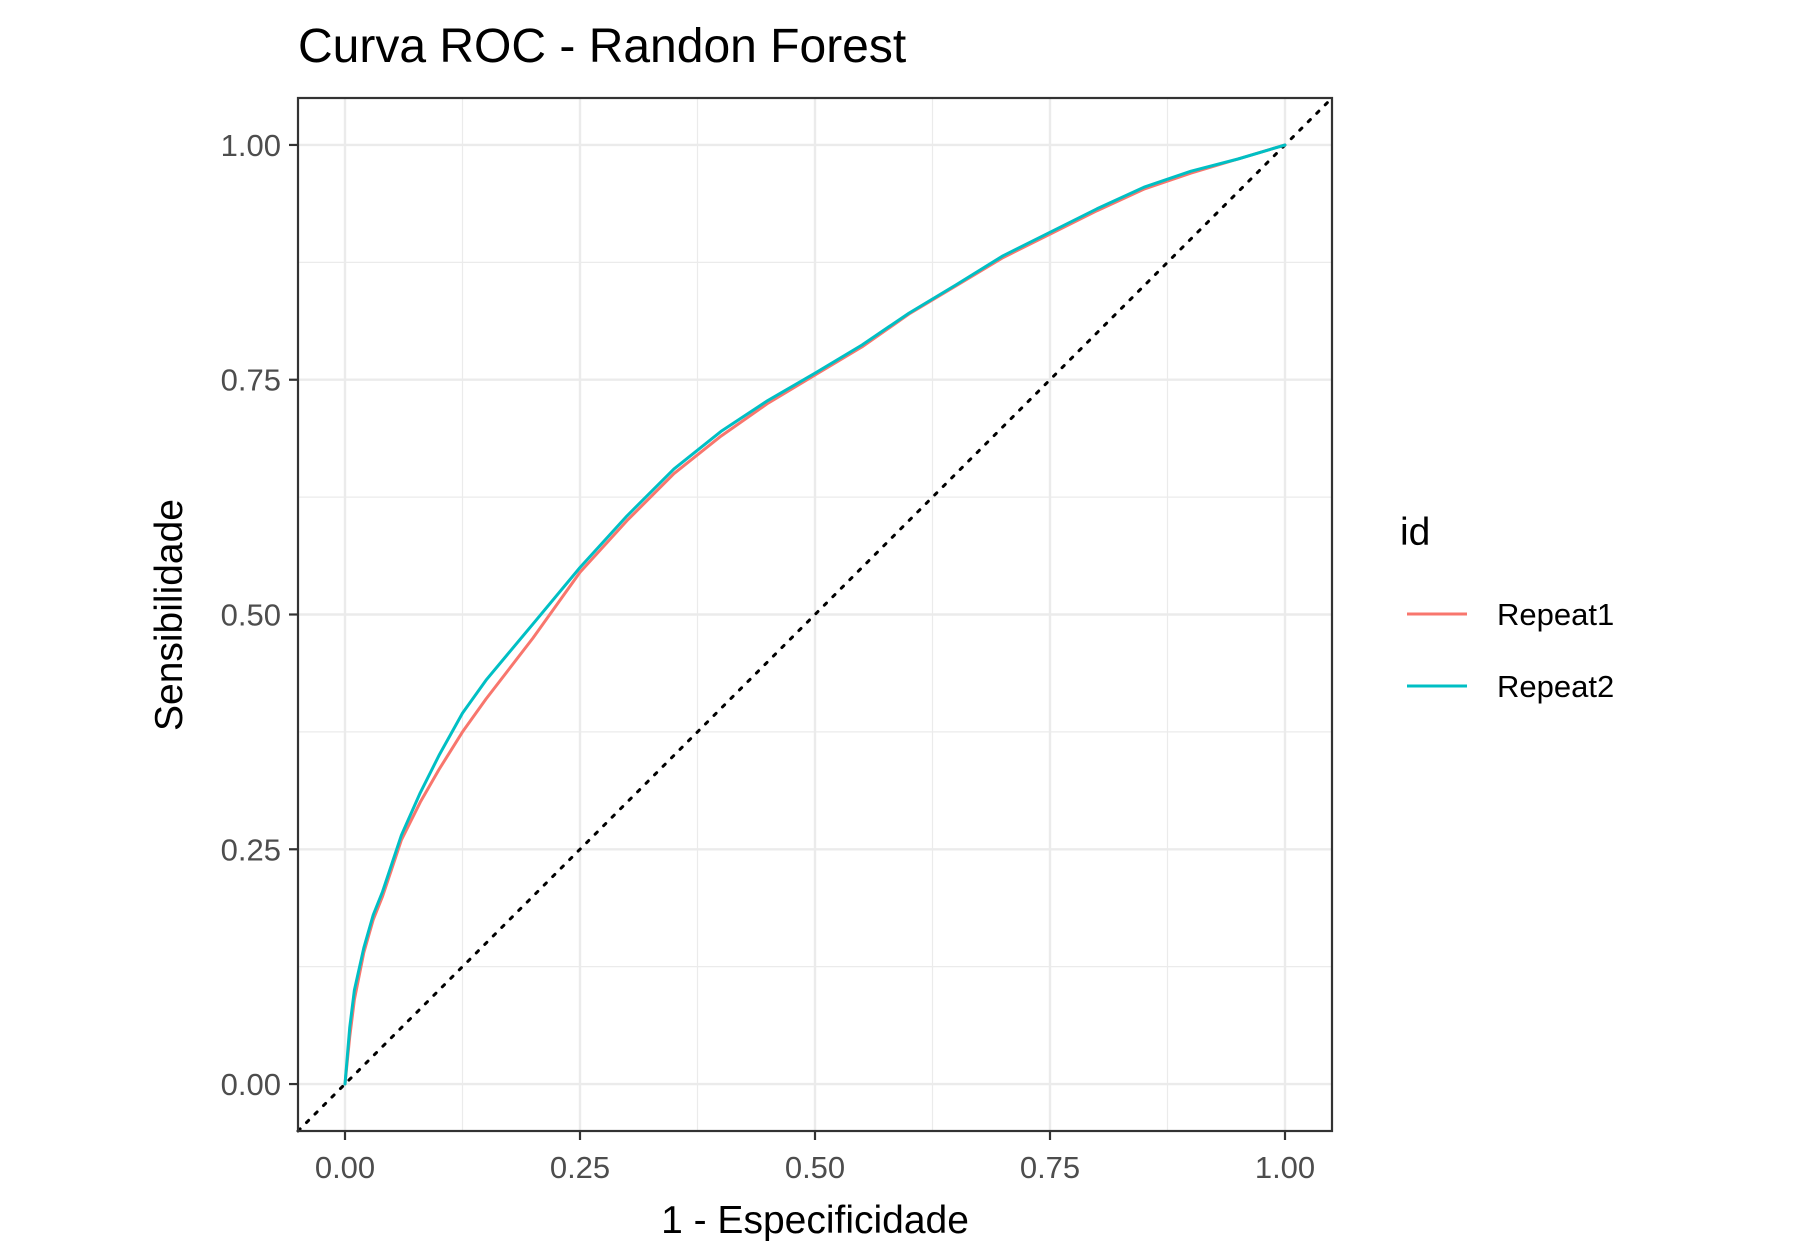  What do you see at coordinates (1050, 1167) in the screenshot?
I see `x-tick-label: 0.75` at bounding box center [1050, 1167].